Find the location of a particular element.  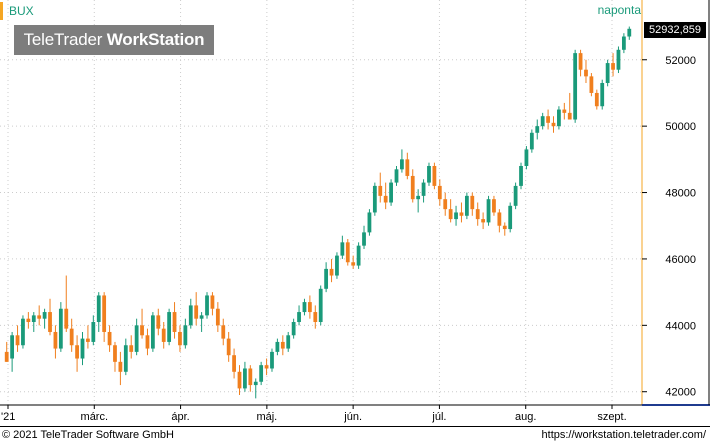

interval-label: naponta is located at coordinates (619, 10).